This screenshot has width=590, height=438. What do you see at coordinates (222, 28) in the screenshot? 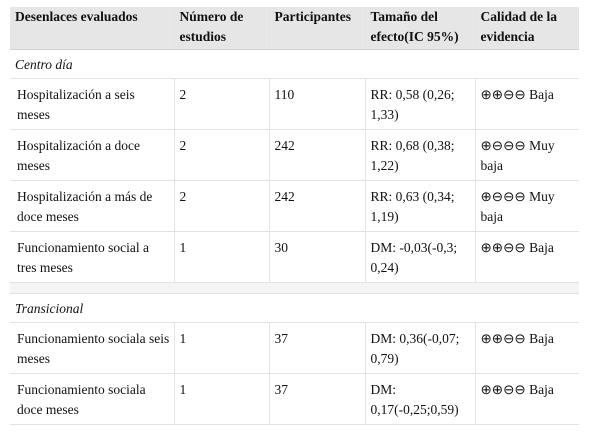
I see `header-studies: Número de estudios` at bounding box center [222, 28].